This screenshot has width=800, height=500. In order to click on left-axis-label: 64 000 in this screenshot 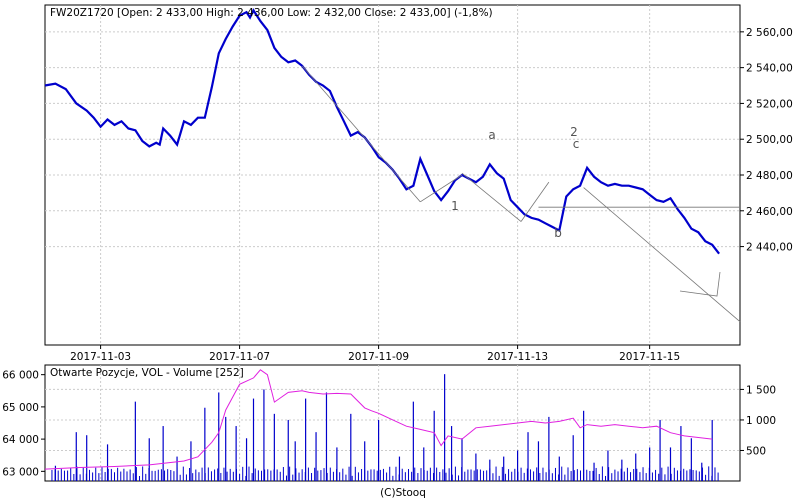, I will do `click(20, 440)`.